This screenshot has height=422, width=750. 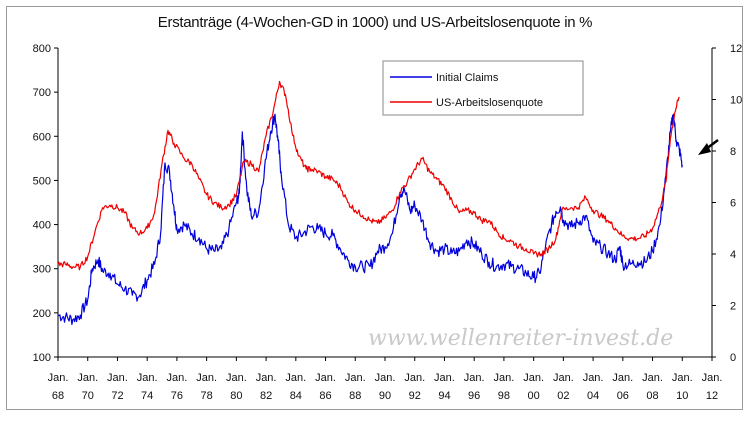 What do you see at coordinates (736, 49) in the screenshot?
I see `y-right-tick-label: 12` at bounding box center [736, 49].